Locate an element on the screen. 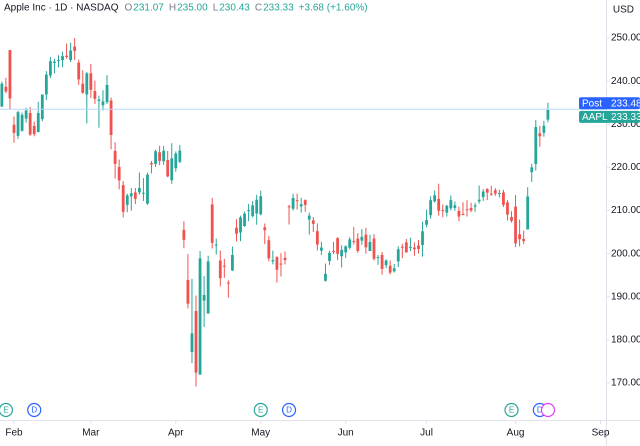  ohlc-prefix: H is located at coordinates (172, 8).